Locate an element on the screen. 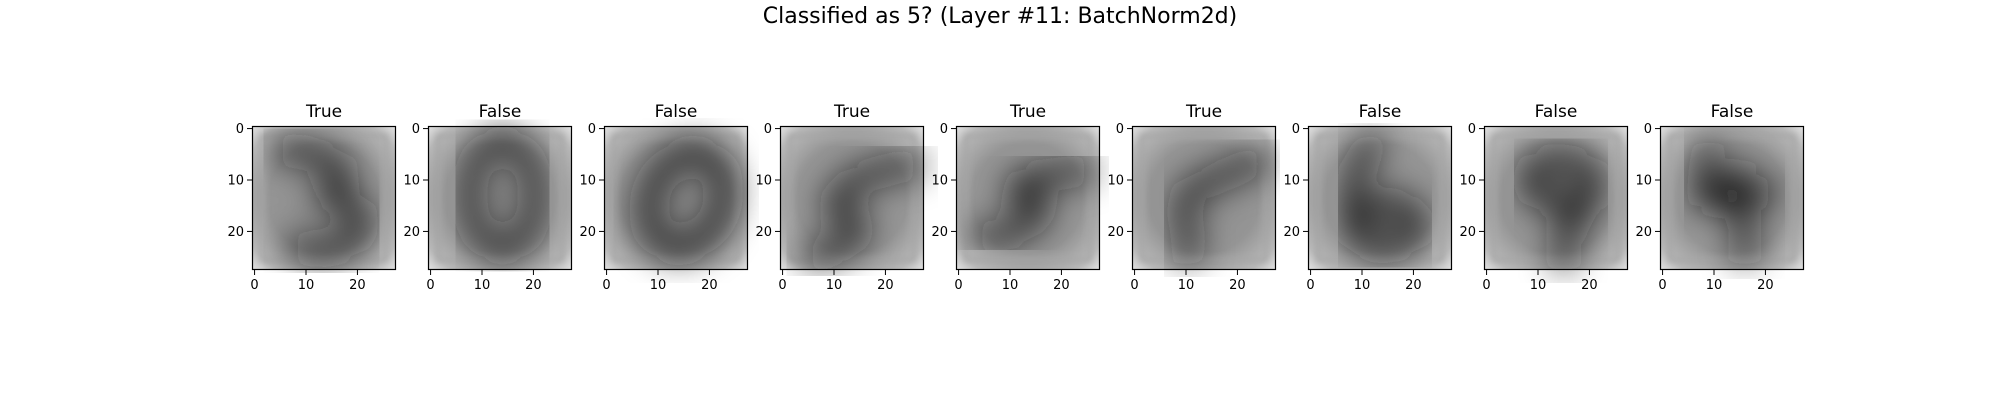  heatmap-image is located at coordinates (1204, 198).